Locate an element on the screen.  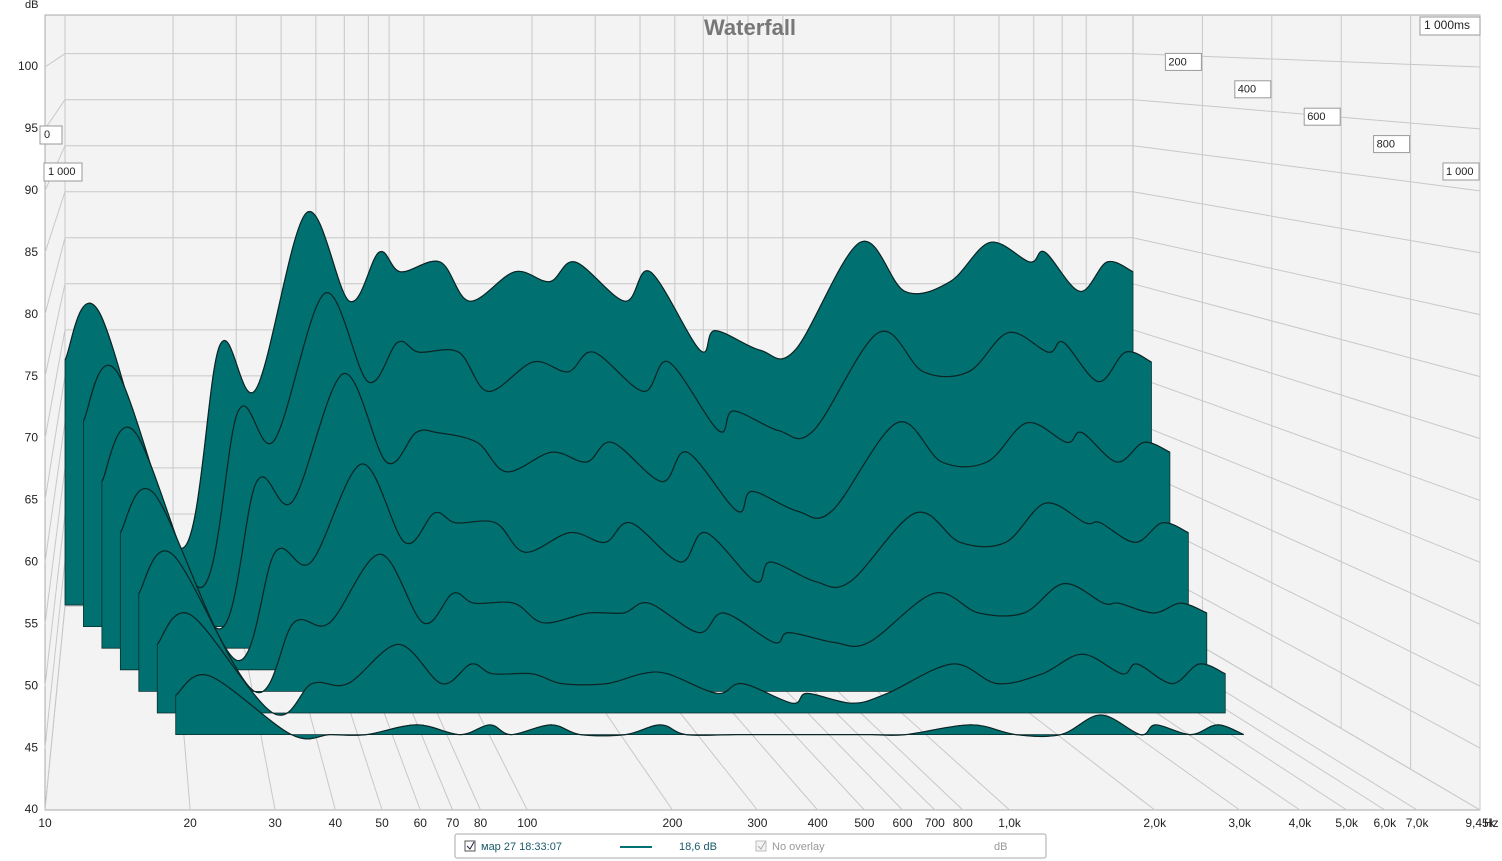
depth-tick-label: 800 is located at coordinates (1386, 145).